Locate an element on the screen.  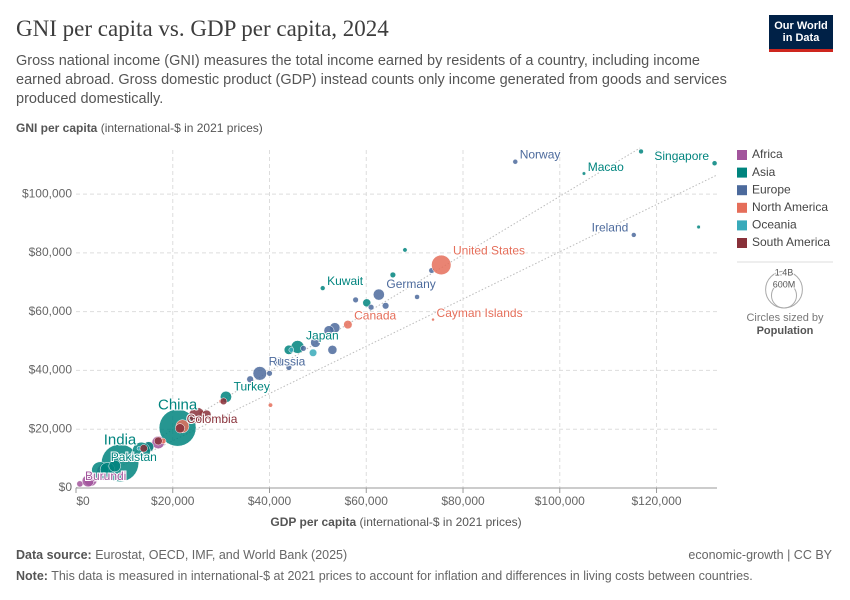
size-legend-label: 1.4B is located at coordinates (784, 273).